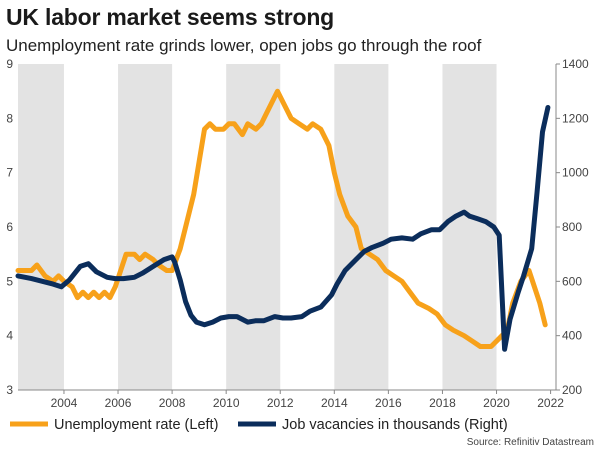 The height and width of the screenshot is (450, 600). Describe the element at coordinates (172, 403) in the screenshot. I see `x-tick-label-2008: 2008` at that location.